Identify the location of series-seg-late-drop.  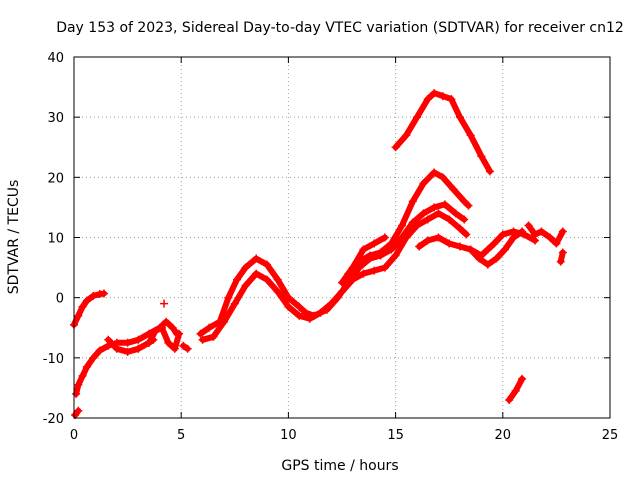
(561, 257).